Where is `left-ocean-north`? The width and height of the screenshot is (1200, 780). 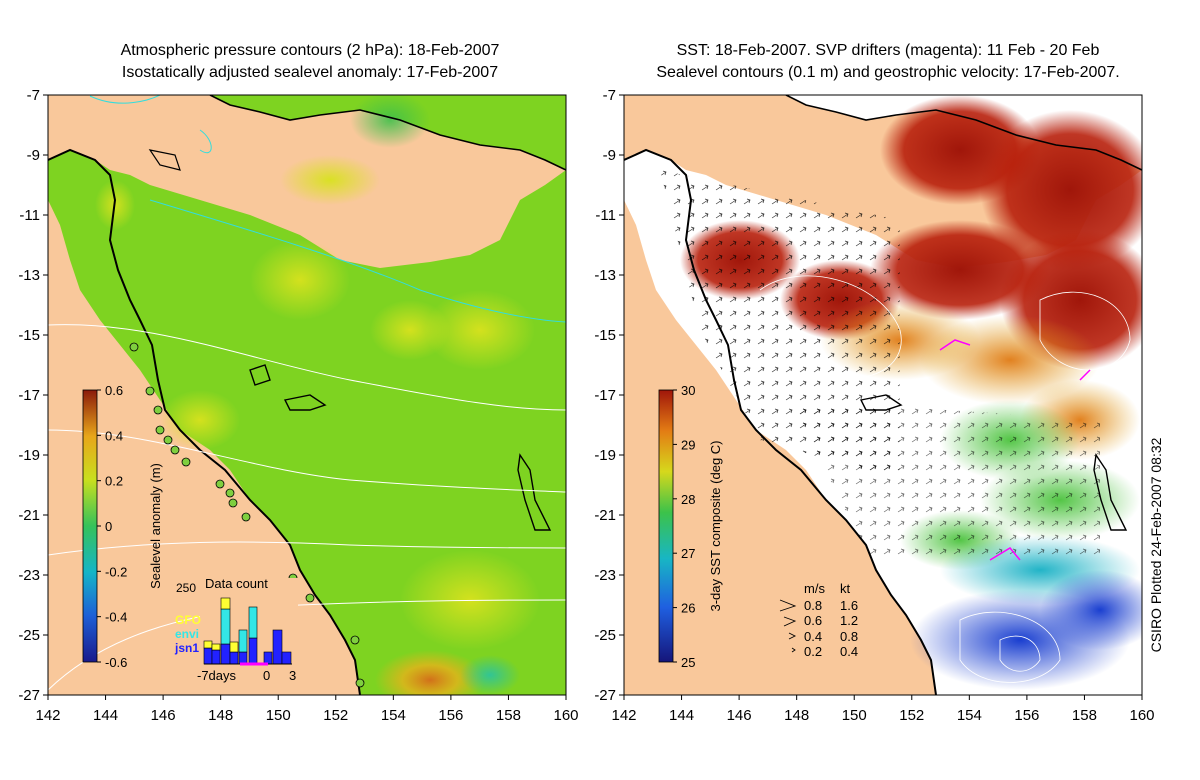
left-ocean-north is located at coordinates (388, 132).